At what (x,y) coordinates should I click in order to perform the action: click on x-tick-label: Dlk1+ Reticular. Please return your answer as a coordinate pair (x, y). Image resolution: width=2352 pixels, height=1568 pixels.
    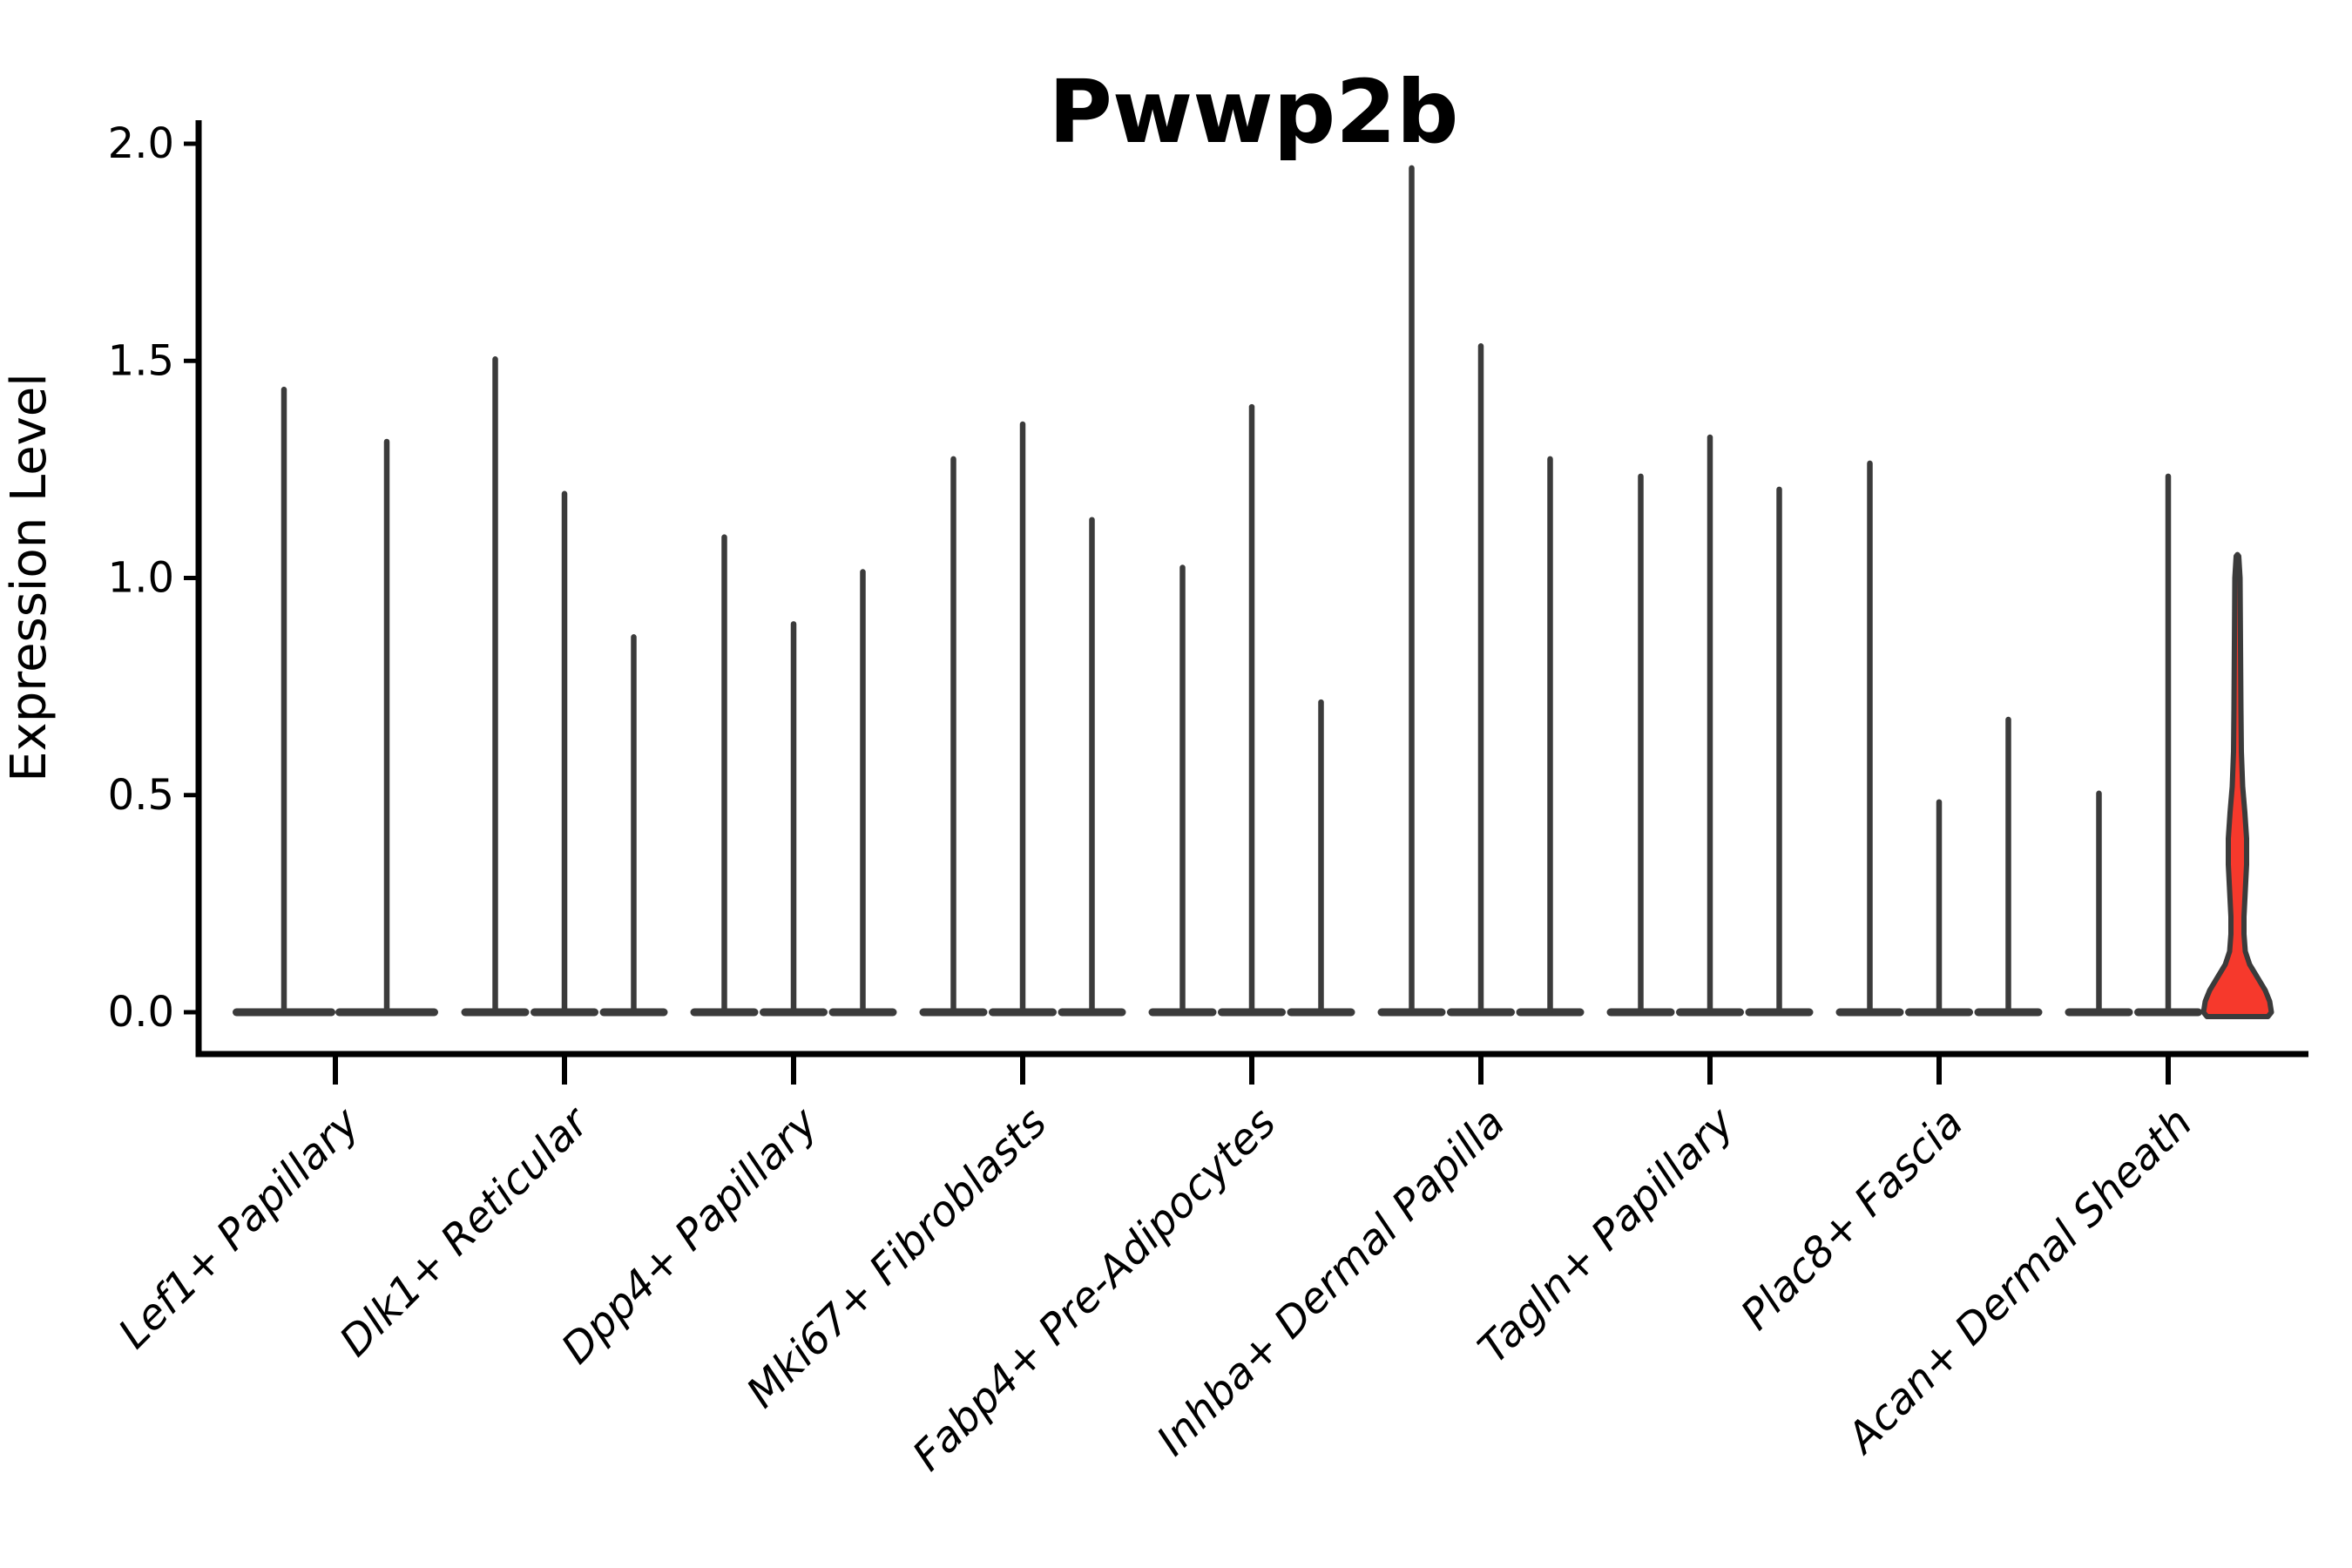
    Looking at the image, I should click on (465, 1232).